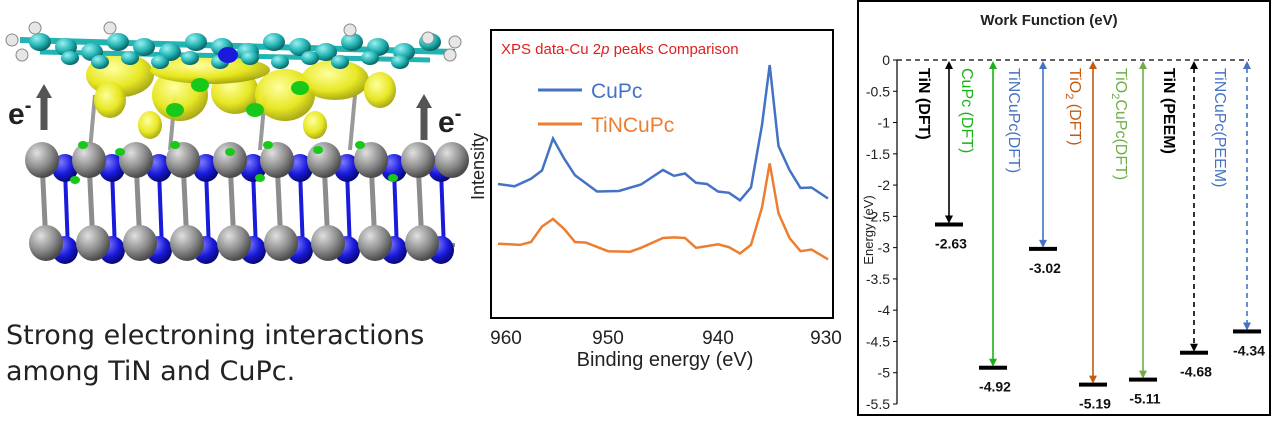  Describe the element at coordinates (506, 338) in the screenshot. I see `xps-x-tick-label: 960` at that location.